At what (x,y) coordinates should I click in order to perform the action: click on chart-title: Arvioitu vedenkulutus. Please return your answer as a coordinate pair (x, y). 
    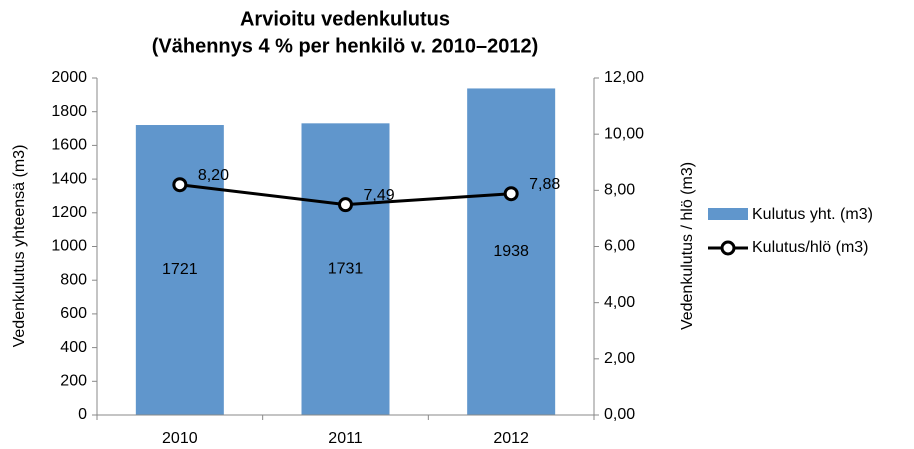
    Looking at the image, I should click on (345, 19).